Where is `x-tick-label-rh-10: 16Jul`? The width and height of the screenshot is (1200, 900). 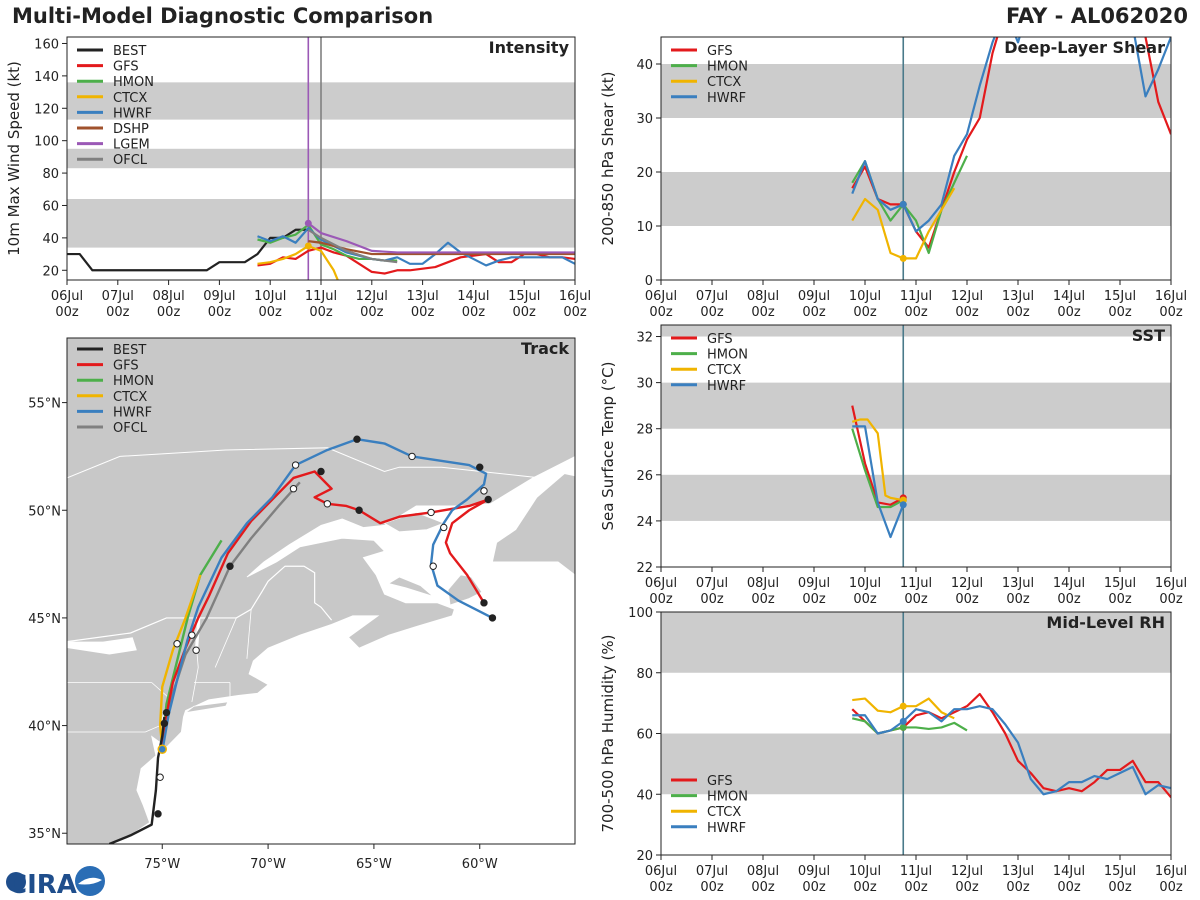
x-tick-label-rh-10: 16Jul is located at coordinates (1171, 871).